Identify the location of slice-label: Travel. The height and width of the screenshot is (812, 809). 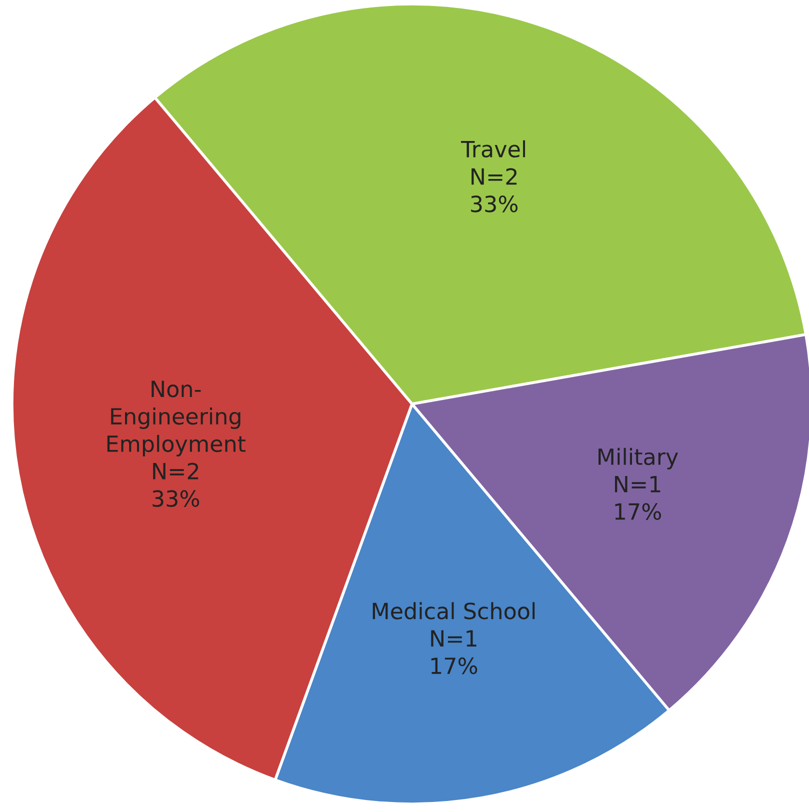
(493, 149).